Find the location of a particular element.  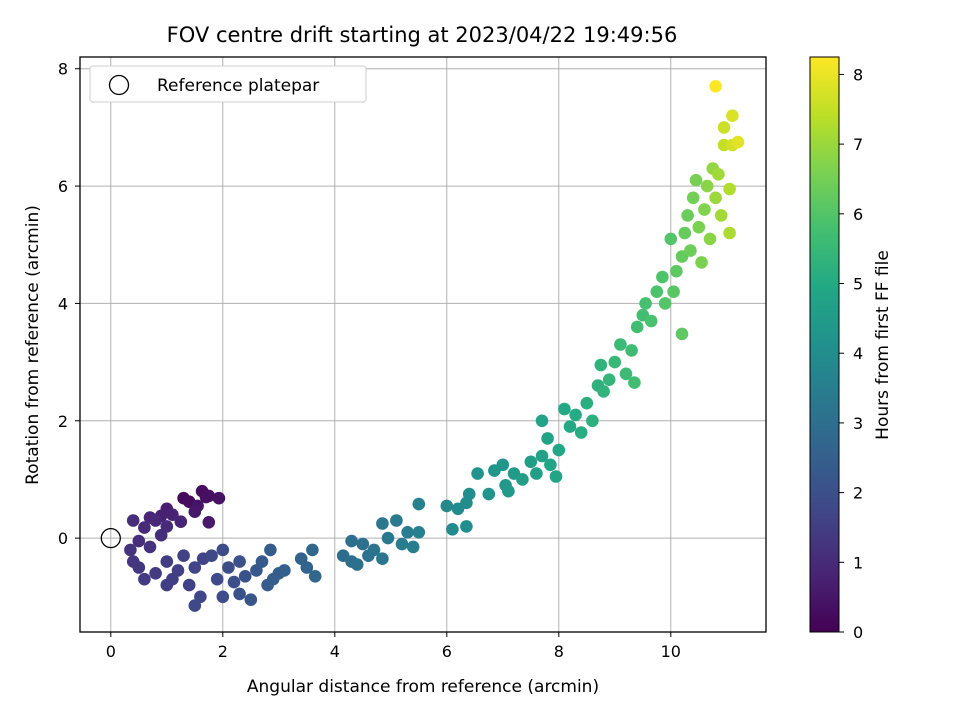

colorbar-tick-label: 4 is located at coordinates (858, 353).